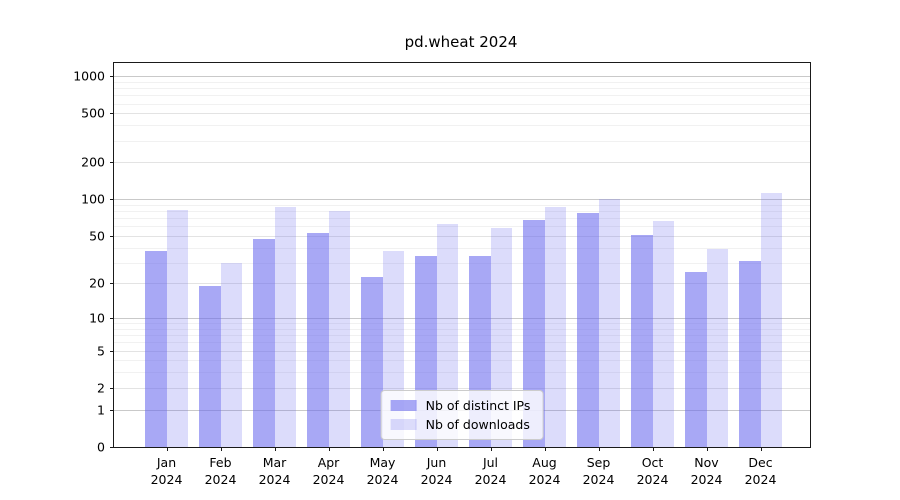 Image resolution: width=900 pixels, height=500 pixels. What do you see at coordinates (329, 449) in the screenshot?
I see `x-tick-mark-apr` at bounding box center [329, 449].